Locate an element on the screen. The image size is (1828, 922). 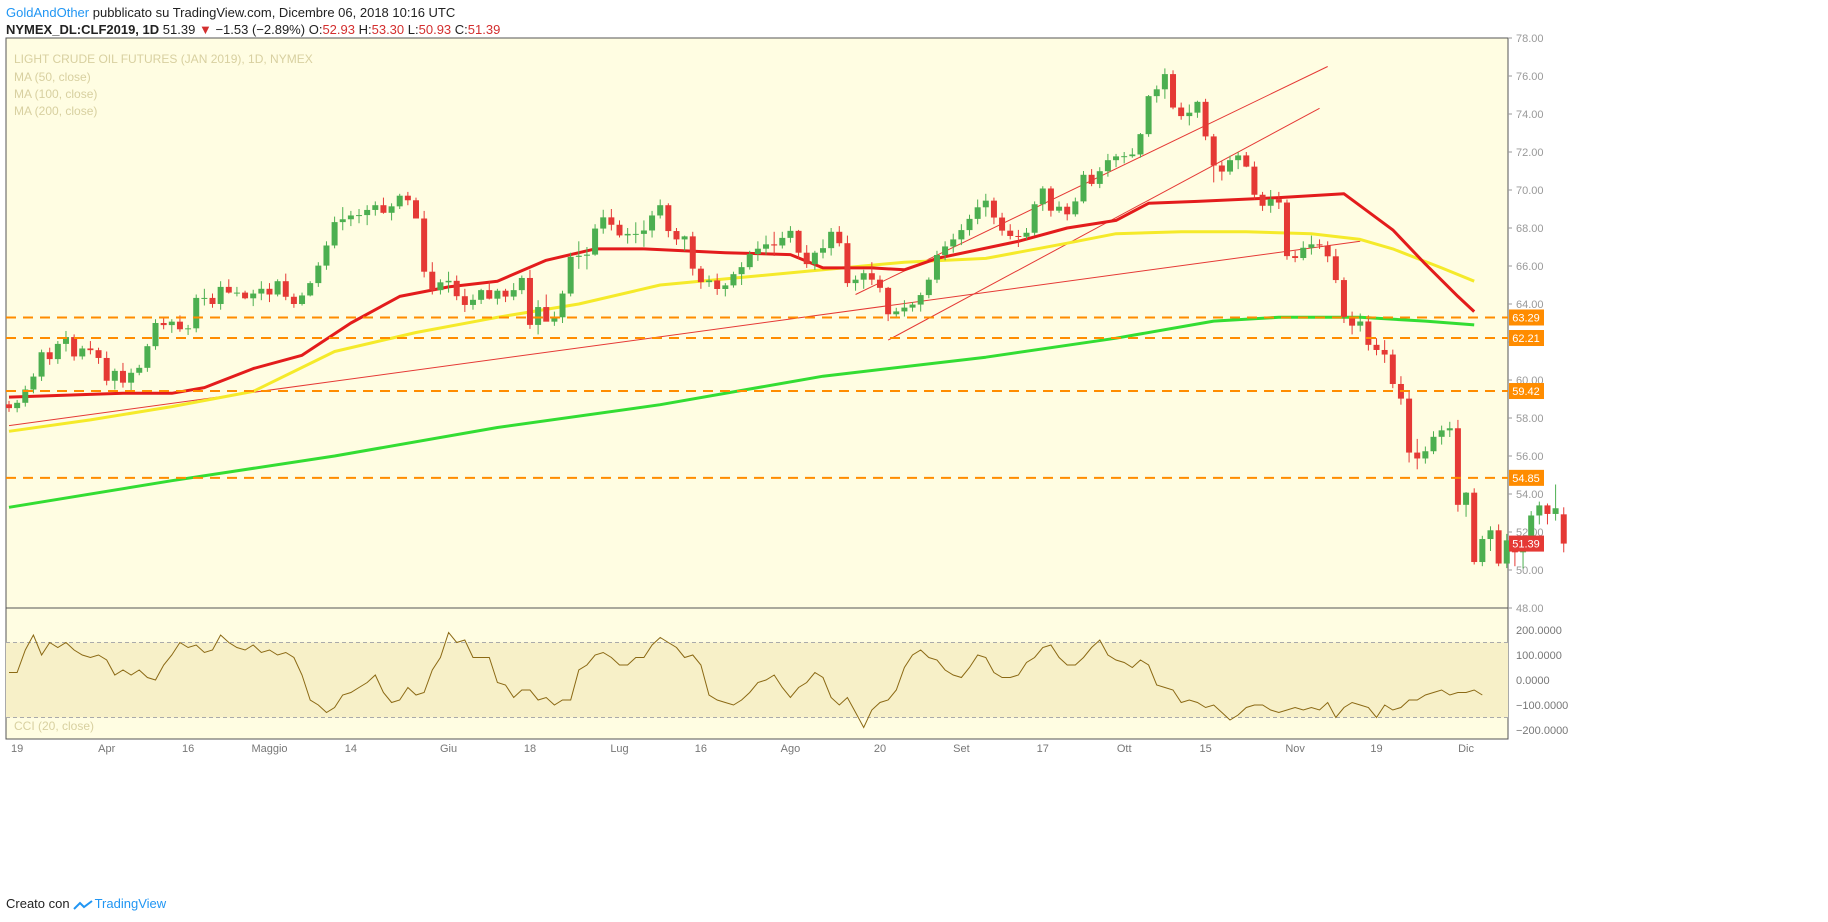
author-link: GoldAndOther is located at coordinates (48, 12).